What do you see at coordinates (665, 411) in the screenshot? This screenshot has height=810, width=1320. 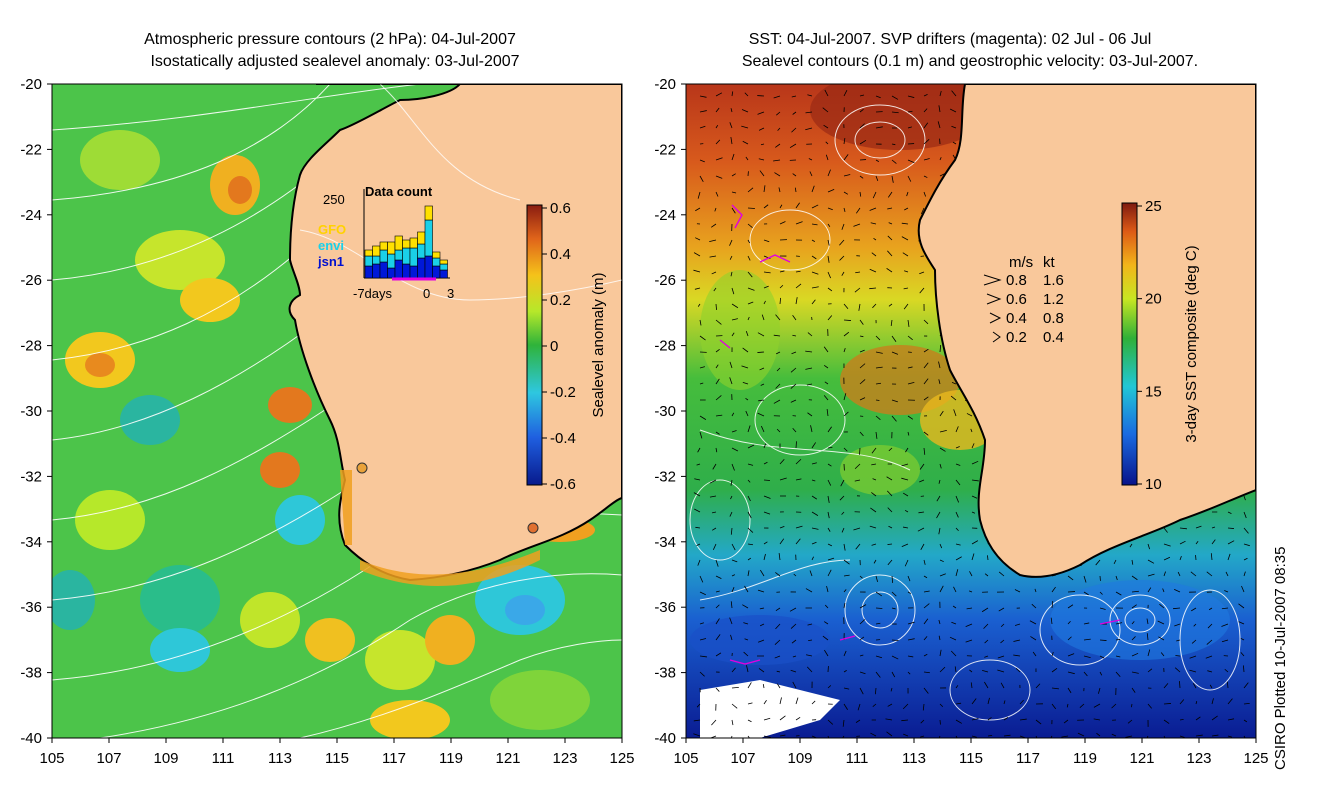 I see `right-lat-tick-label: -30` at bounding box center [665, 411].